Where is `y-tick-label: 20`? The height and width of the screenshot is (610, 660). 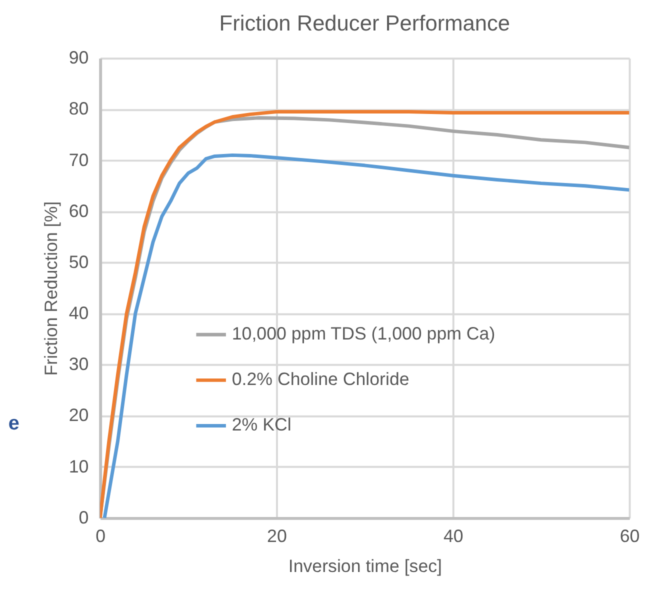 y-tick-label: 20 is located at coordinates (78, 415).